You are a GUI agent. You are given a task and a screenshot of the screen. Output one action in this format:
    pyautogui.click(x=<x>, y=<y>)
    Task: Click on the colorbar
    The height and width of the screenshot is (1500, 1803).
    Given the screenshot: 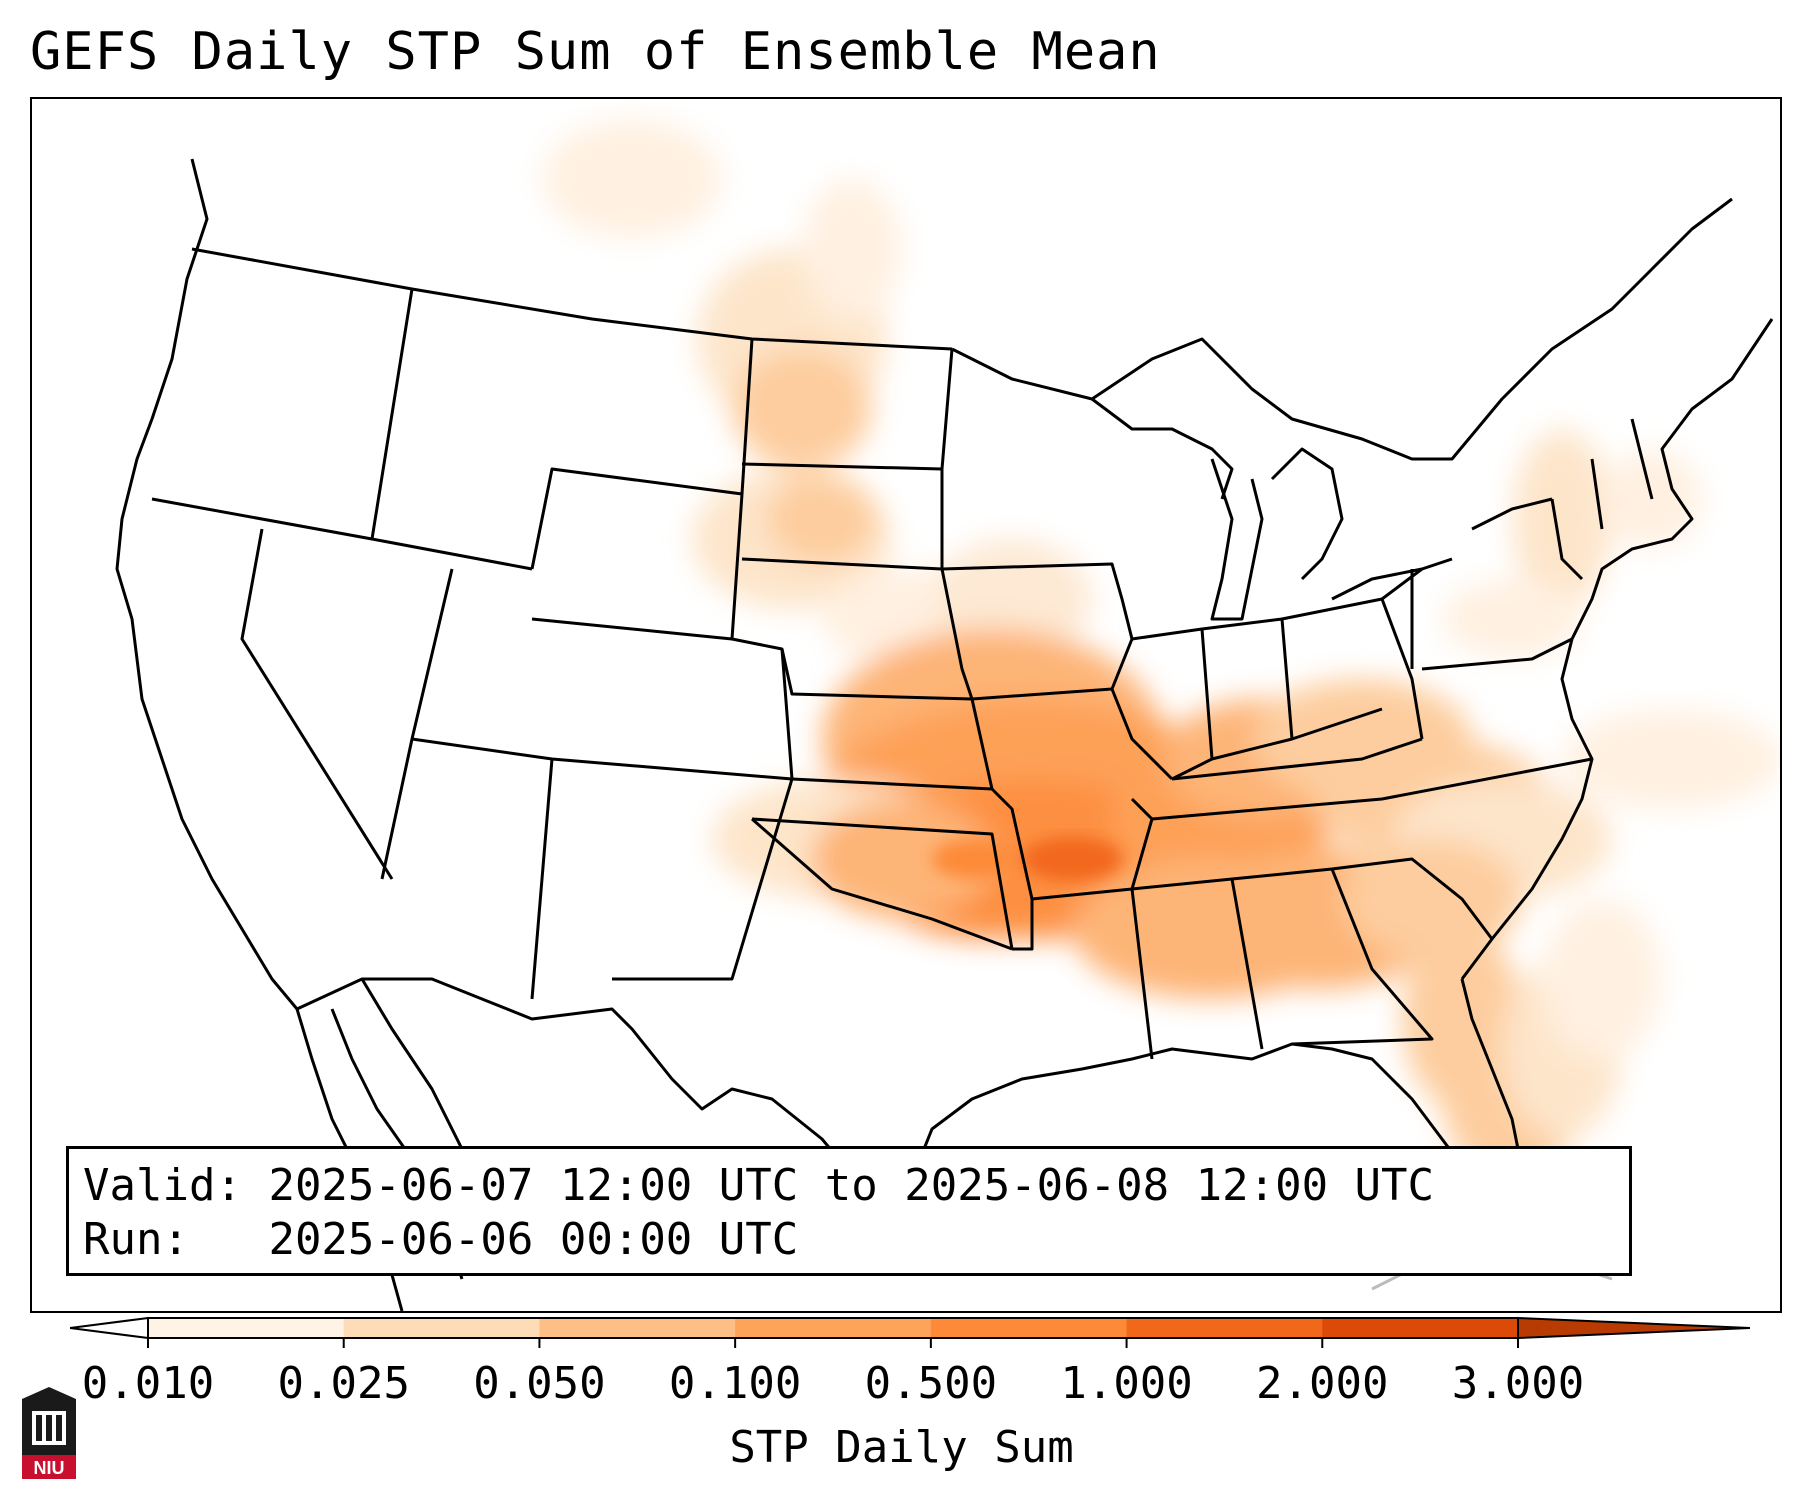 What is the action you would take?
    pyautogui.click(x=910, y=1332)
    